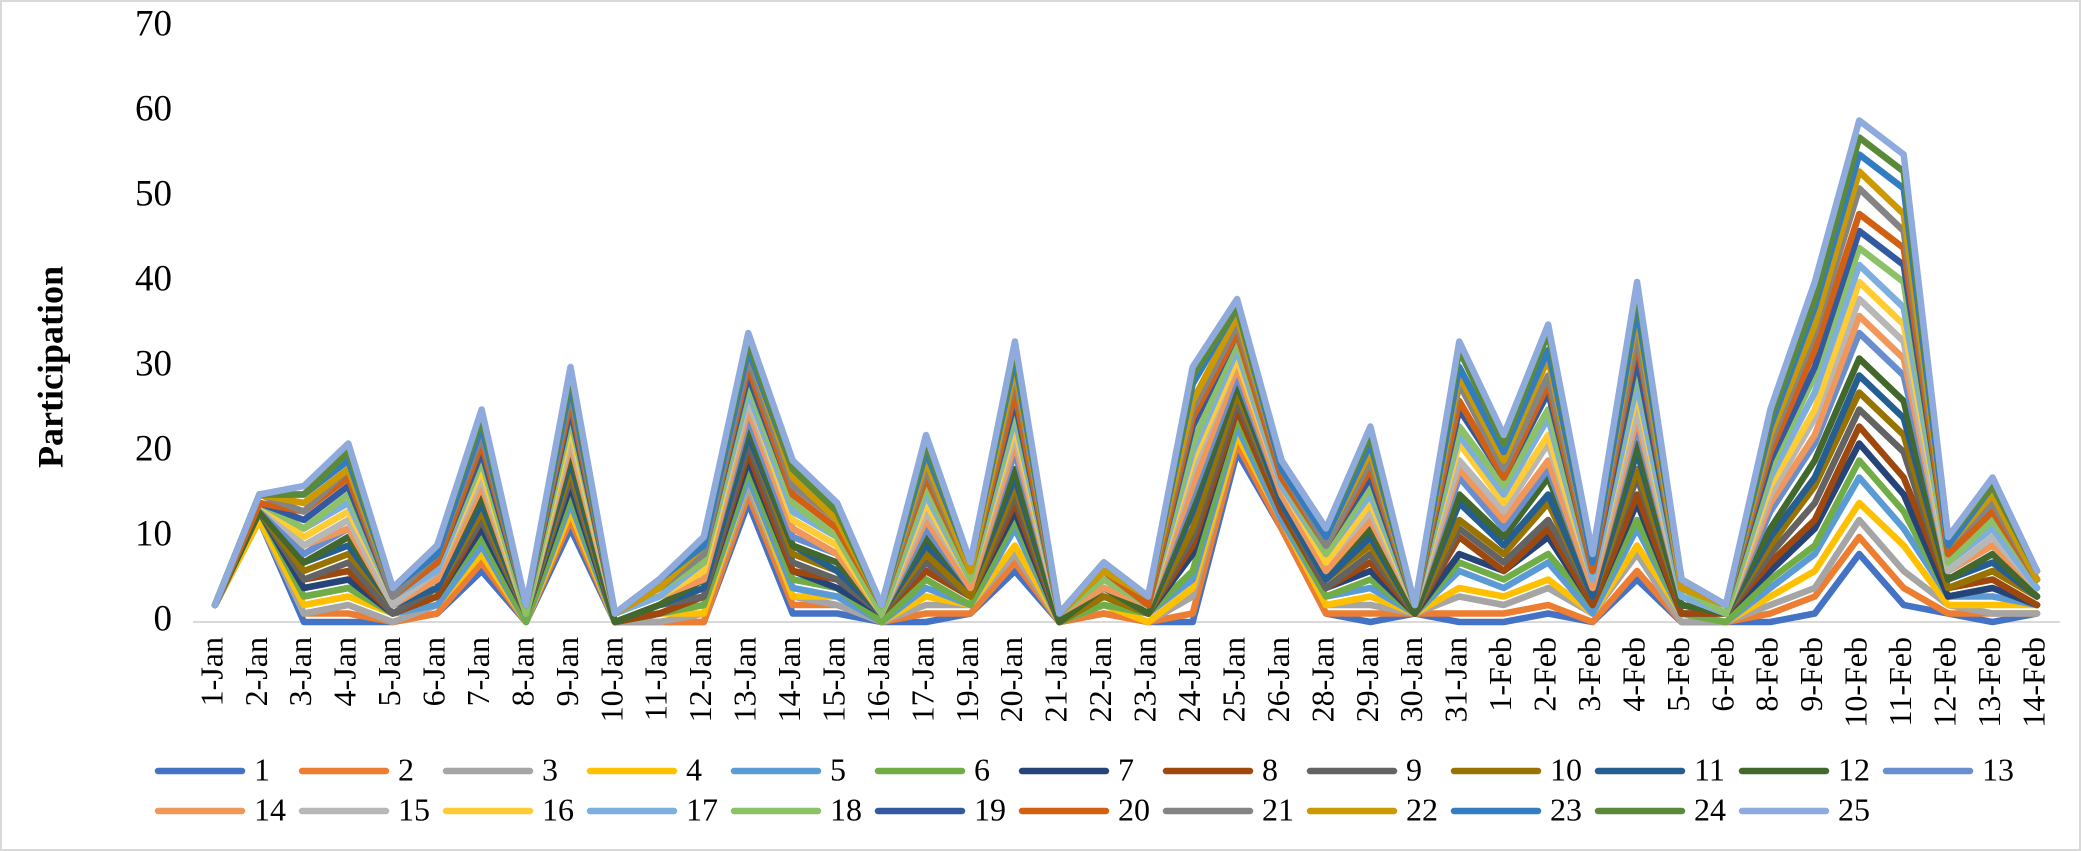 The width and height of the screenshot is (2081, 851). Describe the element at coordinates (644, 769) in the screenshot. I see `legend-item: 4` at that location.